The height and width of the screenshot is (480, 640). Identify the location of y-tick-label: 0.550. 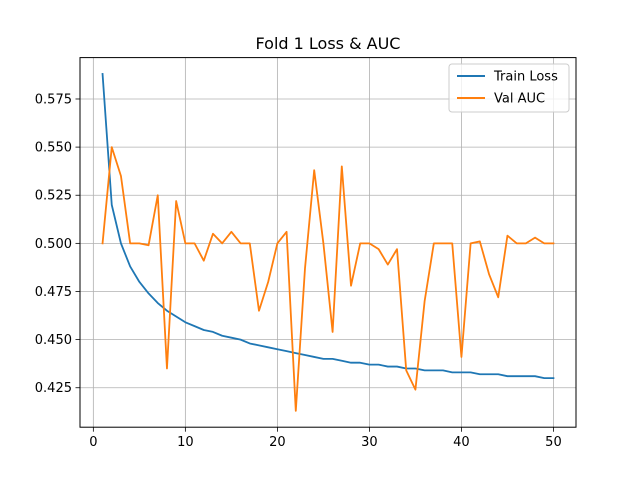
(53, 148).